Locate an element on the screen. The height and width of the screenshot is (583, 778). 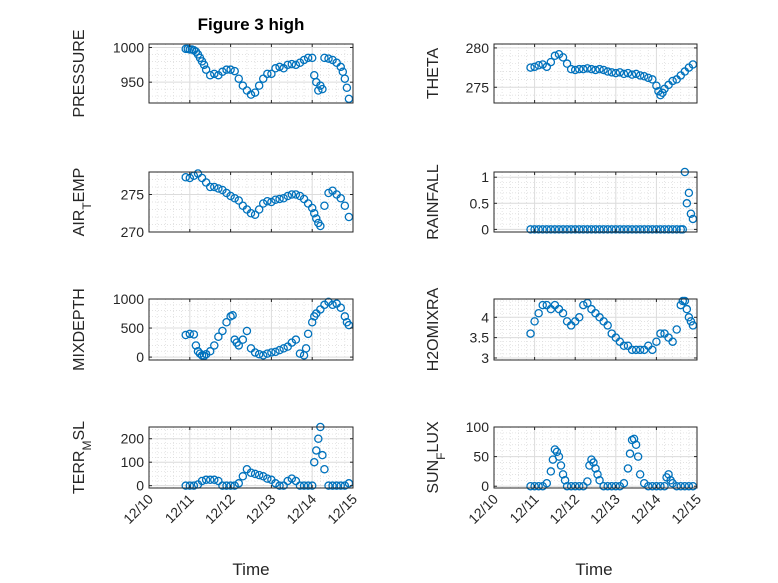
x-tick-label: 12/10 is located at coordinates (483, 509).